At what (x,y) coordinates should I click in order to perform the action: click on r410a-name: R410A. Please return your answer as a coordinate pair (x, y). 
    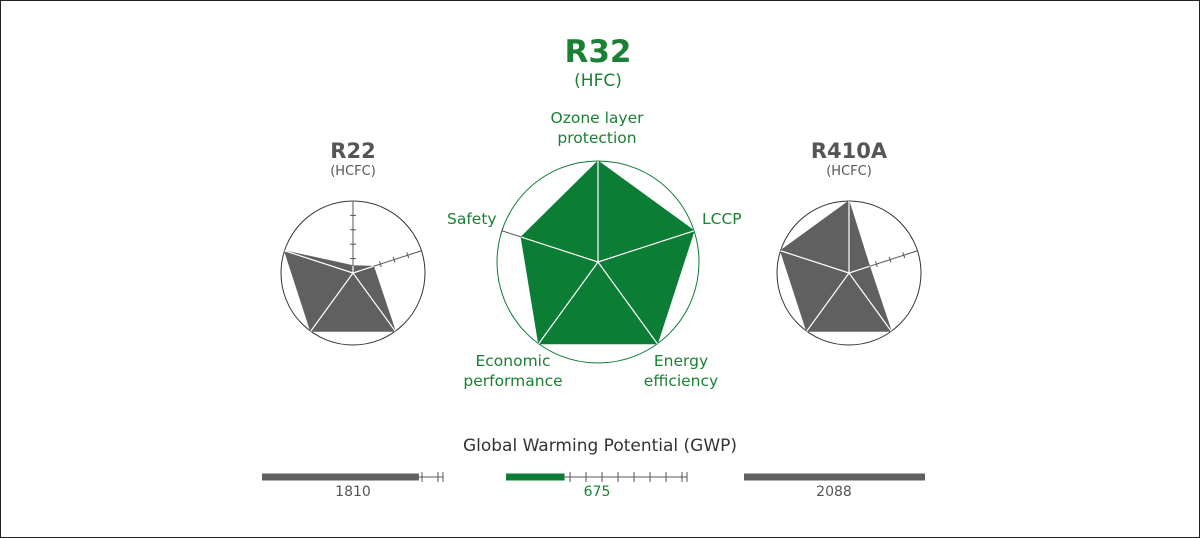
    Looking at the image, I should click on (849, 151).